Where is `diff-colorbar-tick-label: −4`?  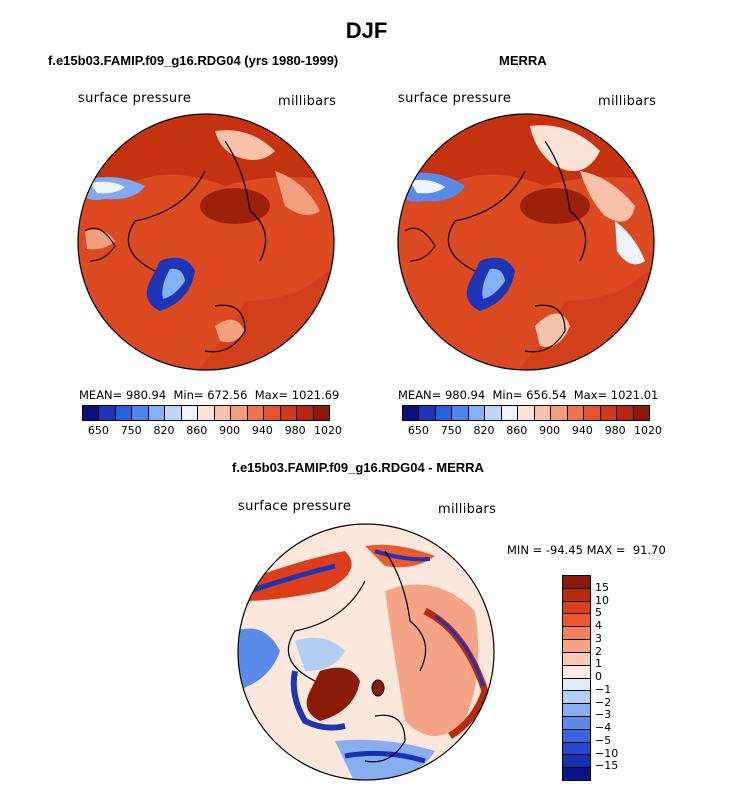
diff-colorbar-tick-label: −4 is located at coordinates (603, 727).